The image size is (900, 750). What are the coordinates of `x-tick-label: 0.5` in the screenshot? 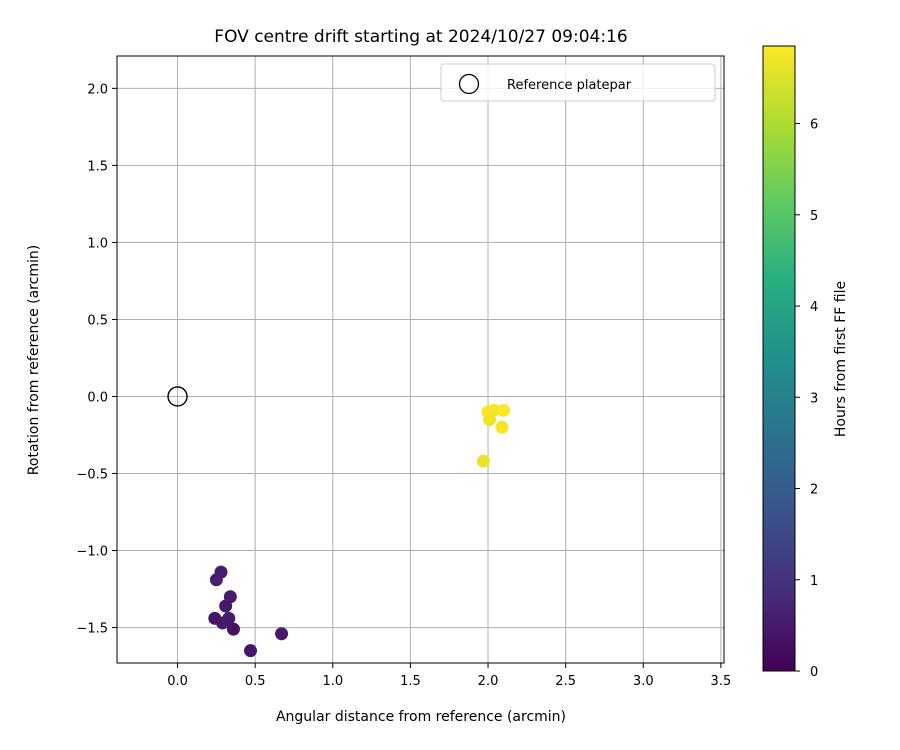 It's located at (255, 681).